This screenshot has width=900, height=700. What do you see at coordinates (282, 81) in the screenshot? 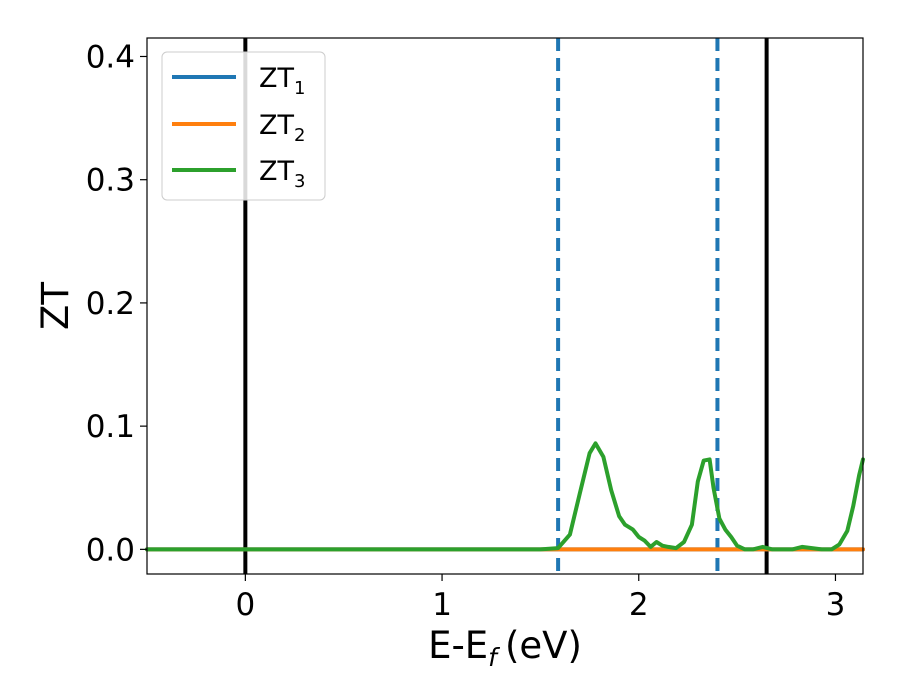
I see `legend-label-zt1: ZT1` at bounding box center [282, 81].